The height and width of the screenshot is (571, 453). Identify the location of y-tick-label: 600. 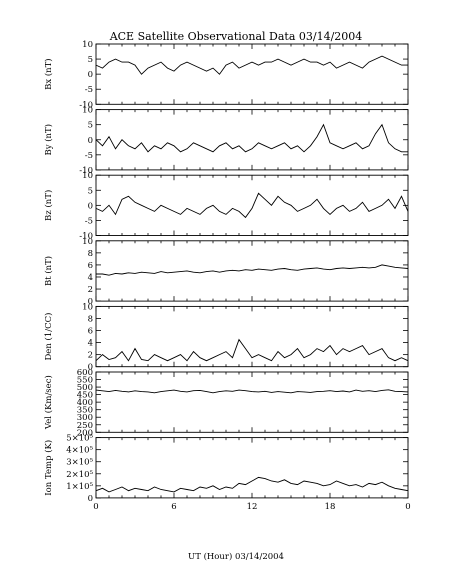
(85, 373).